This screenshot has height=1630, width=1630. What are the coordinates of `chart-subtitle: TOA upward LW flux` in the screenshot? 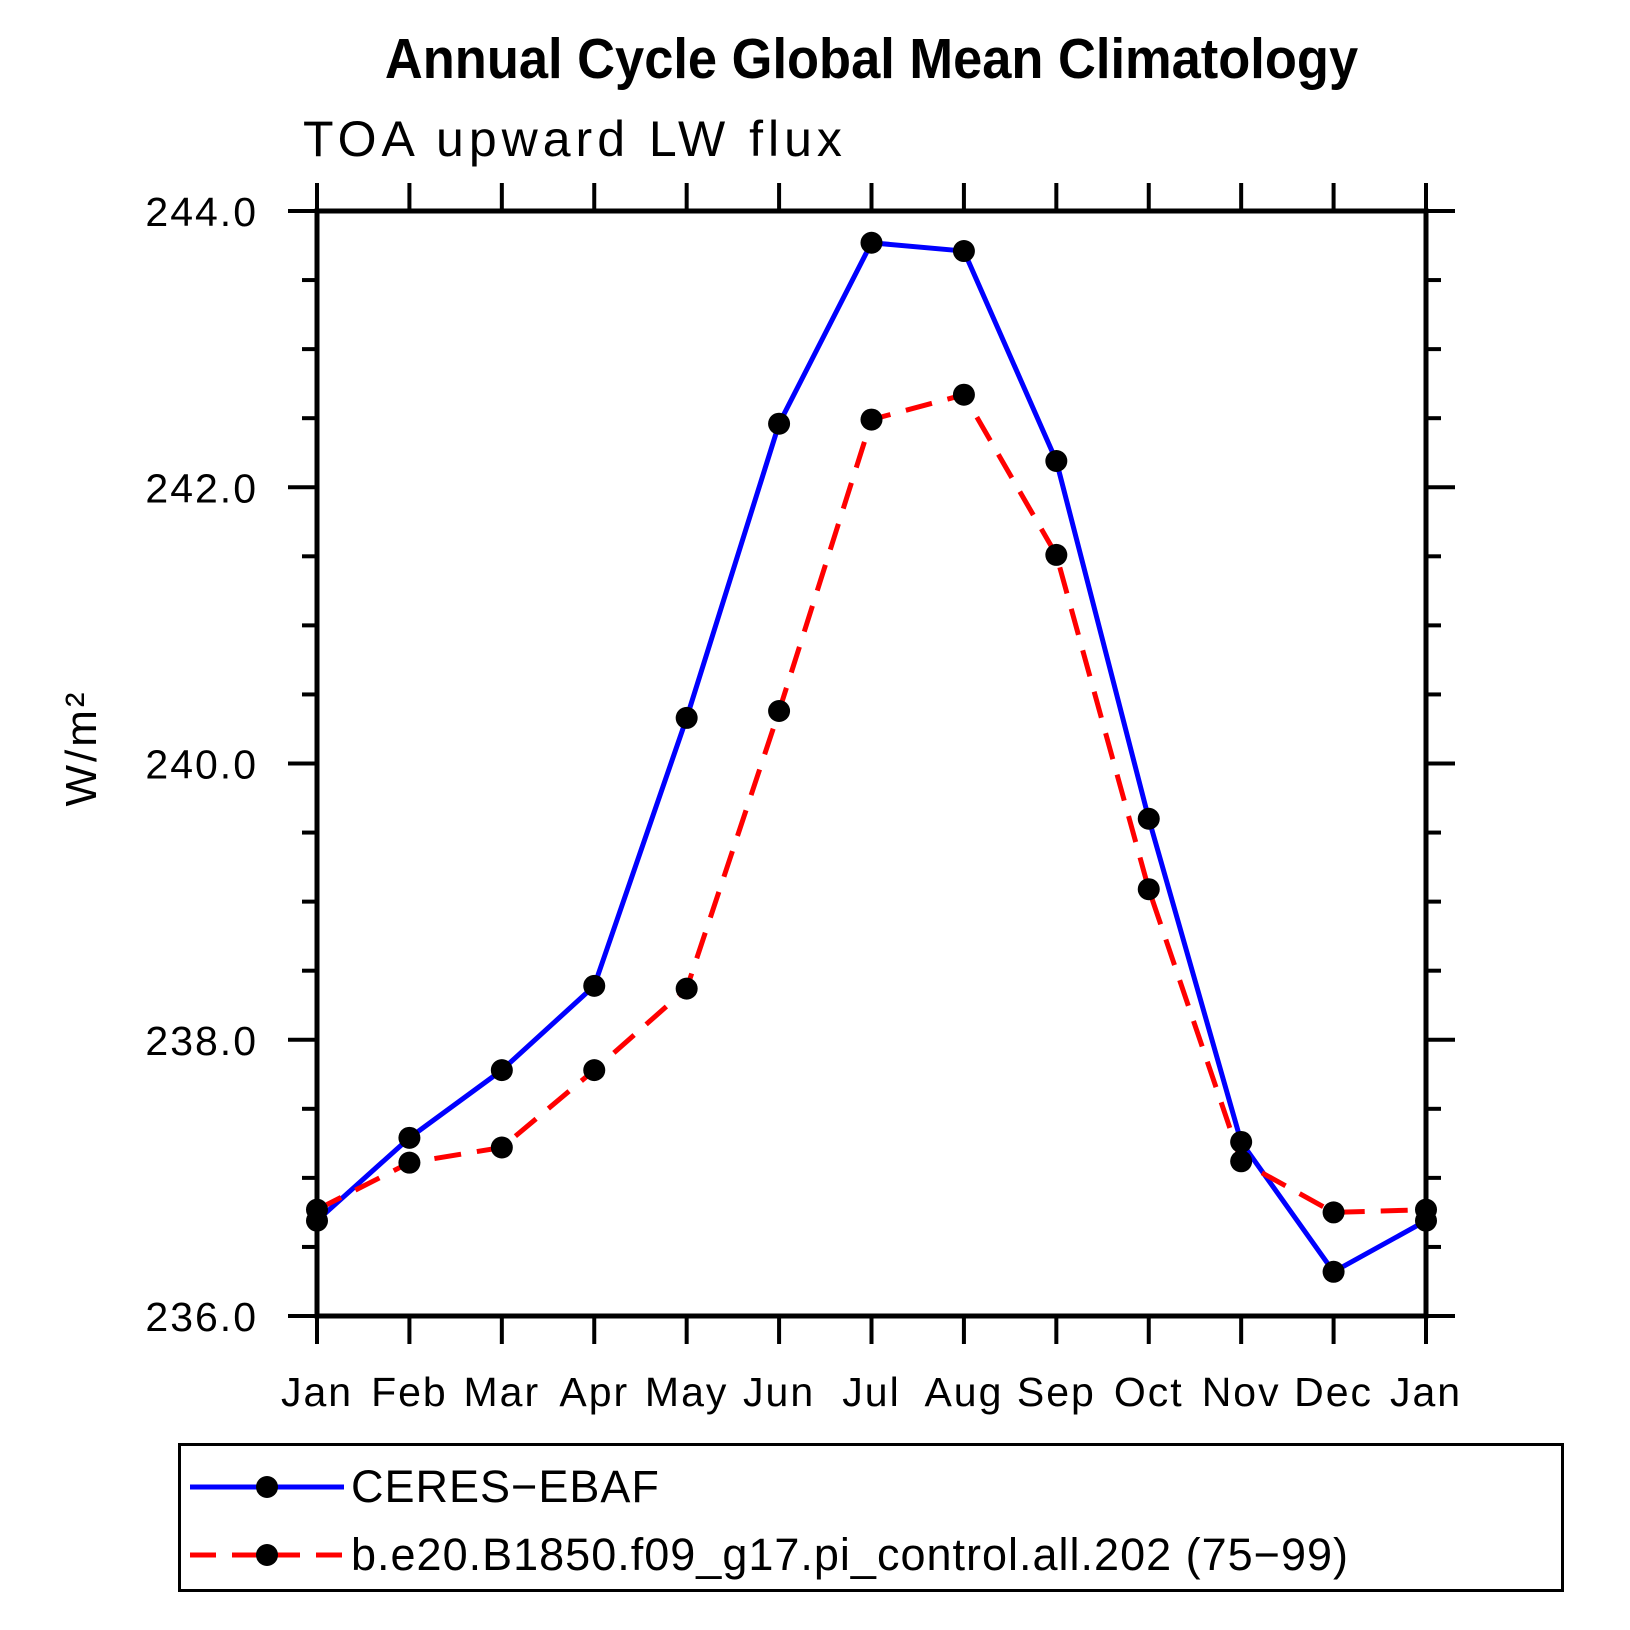 It's located at (575, 139).